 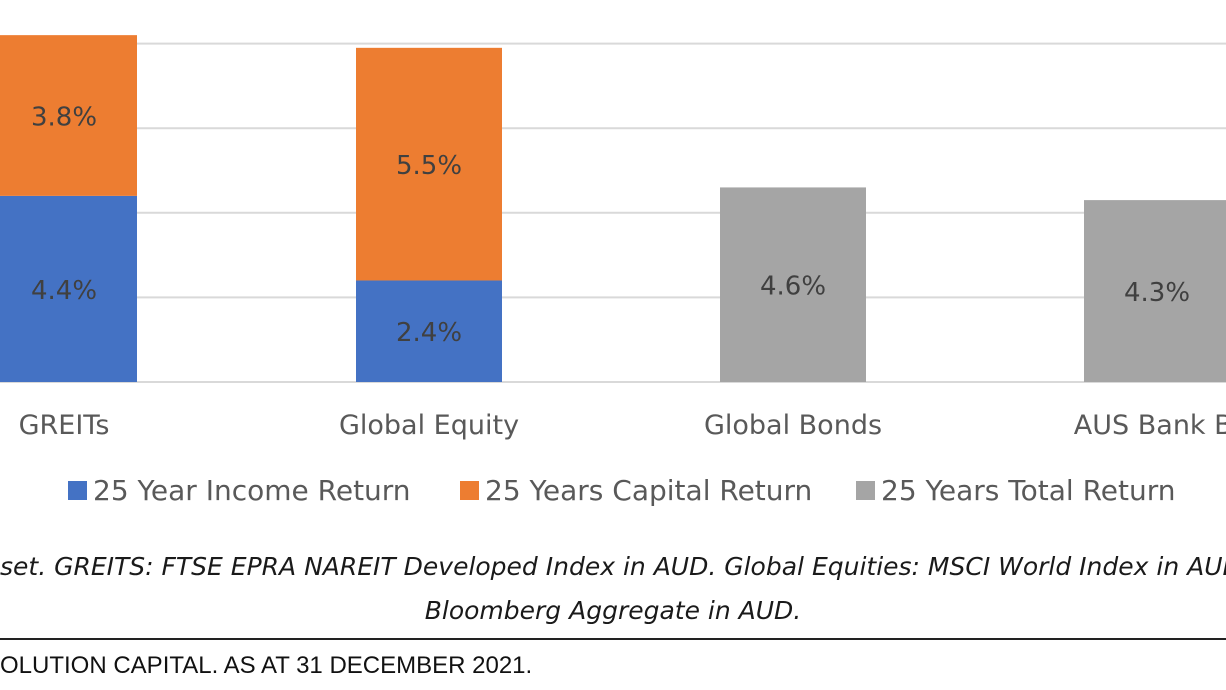 I want to click on data-label: 3.8%, so click(x=64, y=118).